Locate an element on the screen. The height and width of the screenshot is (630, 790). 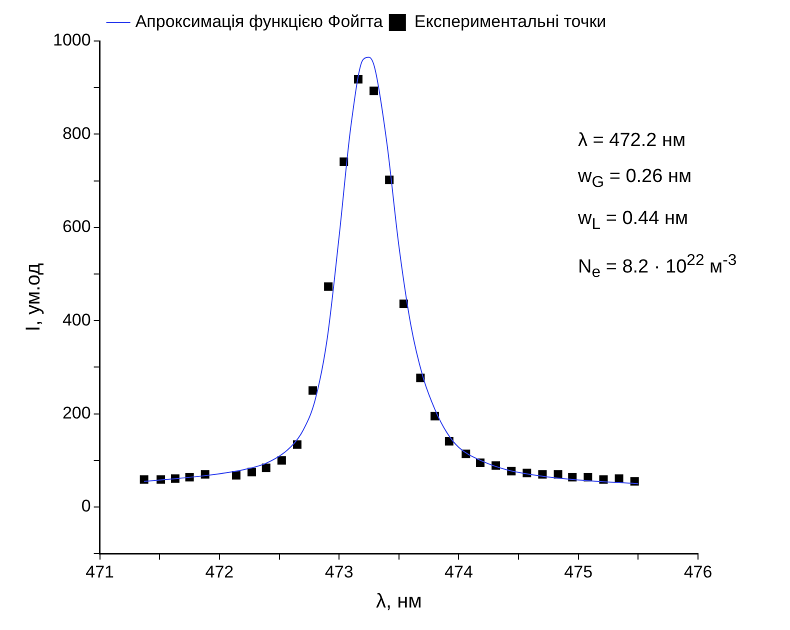
y-tick-label: 0 is located at coordinates (86, 506).